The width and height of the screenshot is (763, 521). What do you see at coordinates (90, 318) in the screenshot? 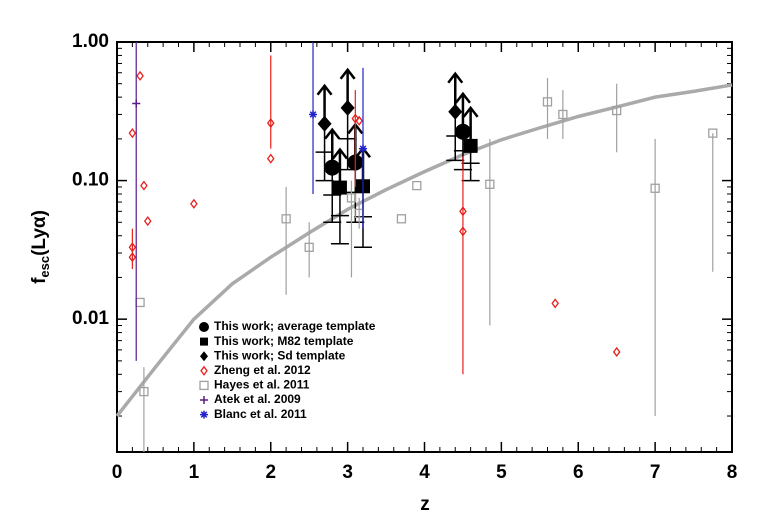
I see `y-tick-label: 0.01` at bounding box center [90, 318].